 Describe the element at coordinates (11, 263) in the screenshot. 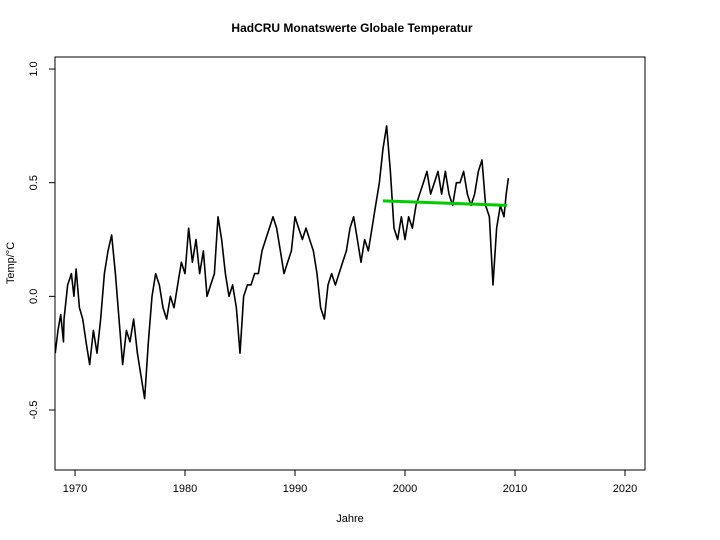

I see `y-axis-label: Temp/°C` at that location.